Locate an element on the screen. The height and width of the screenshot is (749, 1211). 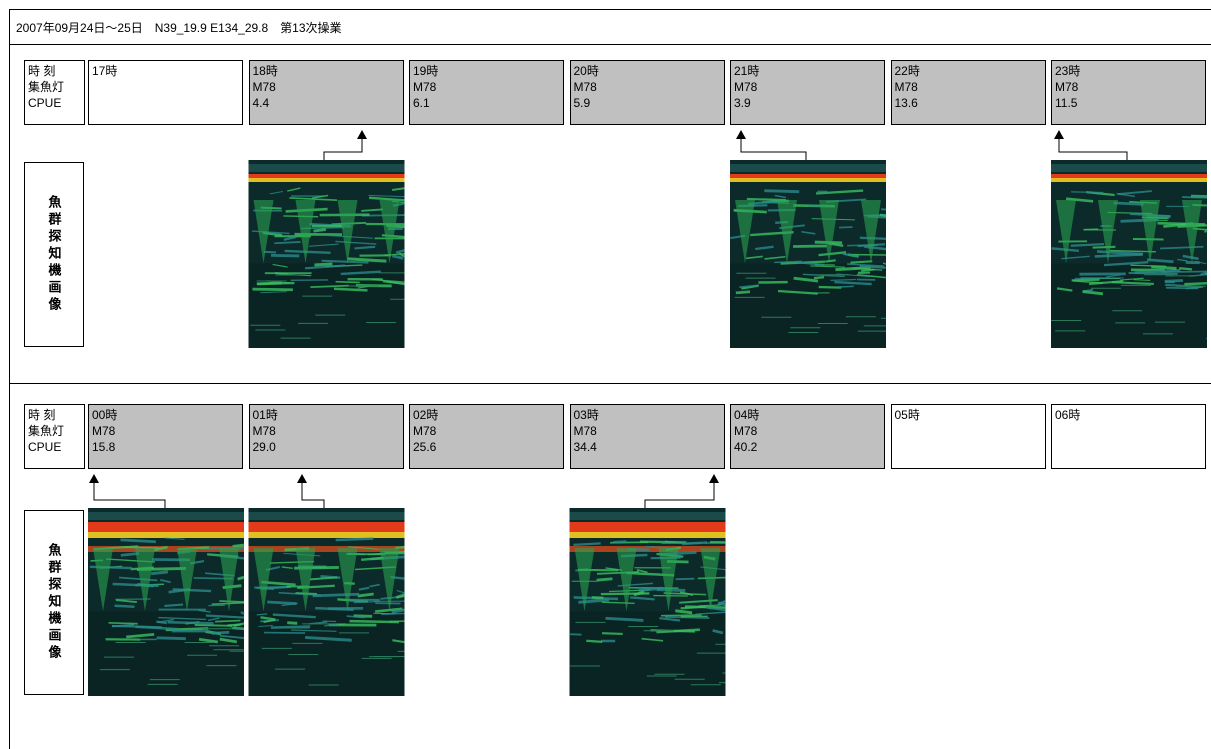
hour-box: 05時 is located at coordinates (968, 436).